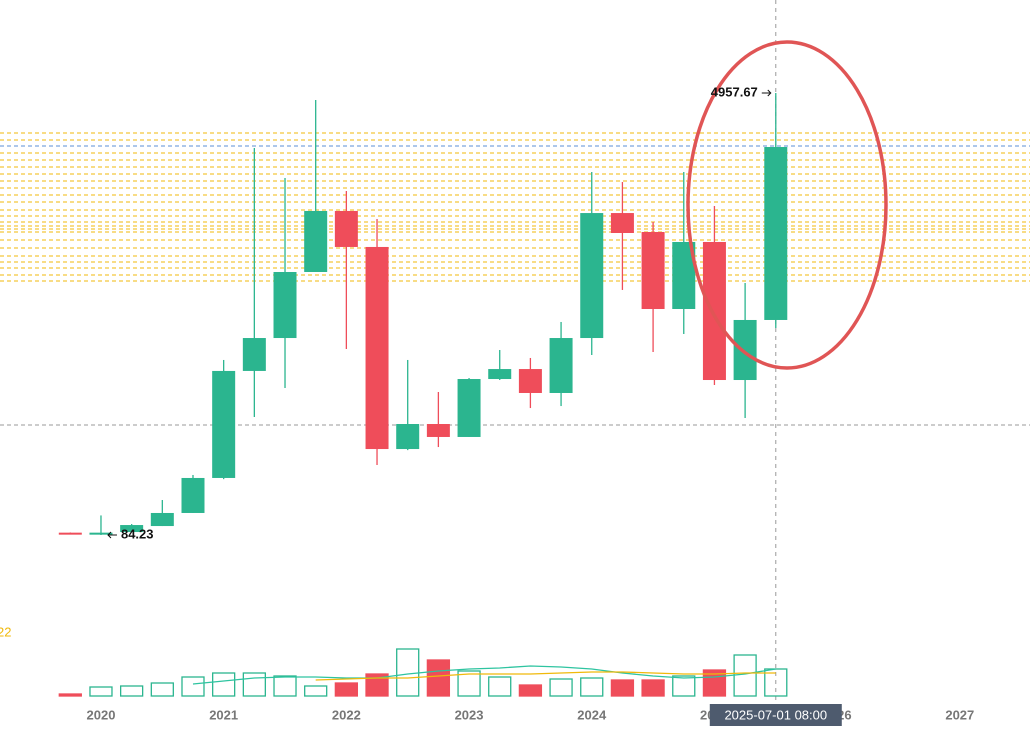 The image size is (1030, 736). What do you see at coordinates (592, 714) in the screenshot?
I see `x-tick-label: 2024` at bounding box center [592, 714].